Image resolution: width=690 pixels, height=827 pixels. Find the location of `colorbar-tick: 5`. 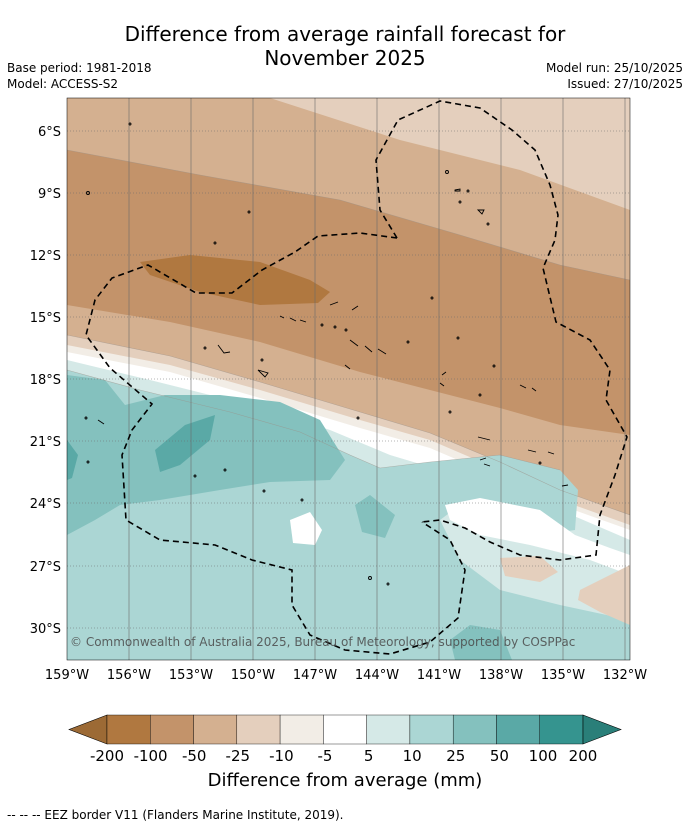

colorbar-tick: 5 is located at coordinates (369, 756).